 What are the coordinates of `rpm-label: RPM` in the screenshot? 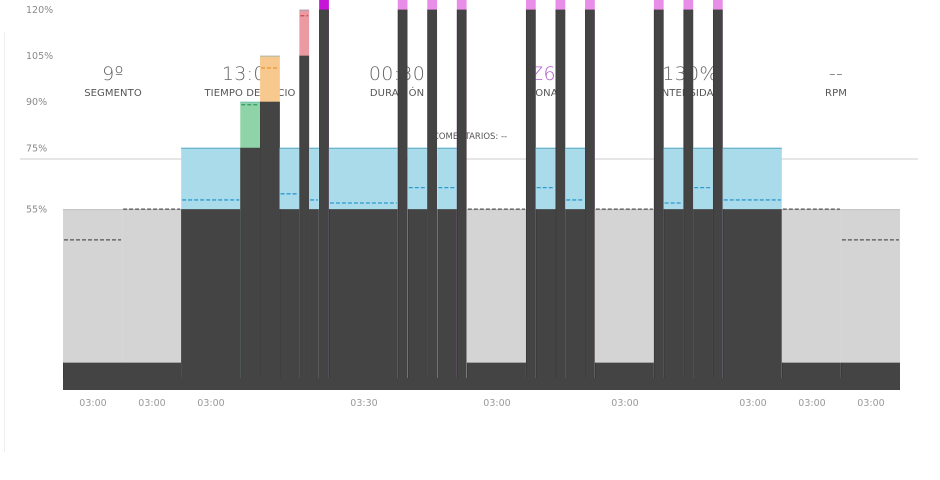 It's located at (836, 93).